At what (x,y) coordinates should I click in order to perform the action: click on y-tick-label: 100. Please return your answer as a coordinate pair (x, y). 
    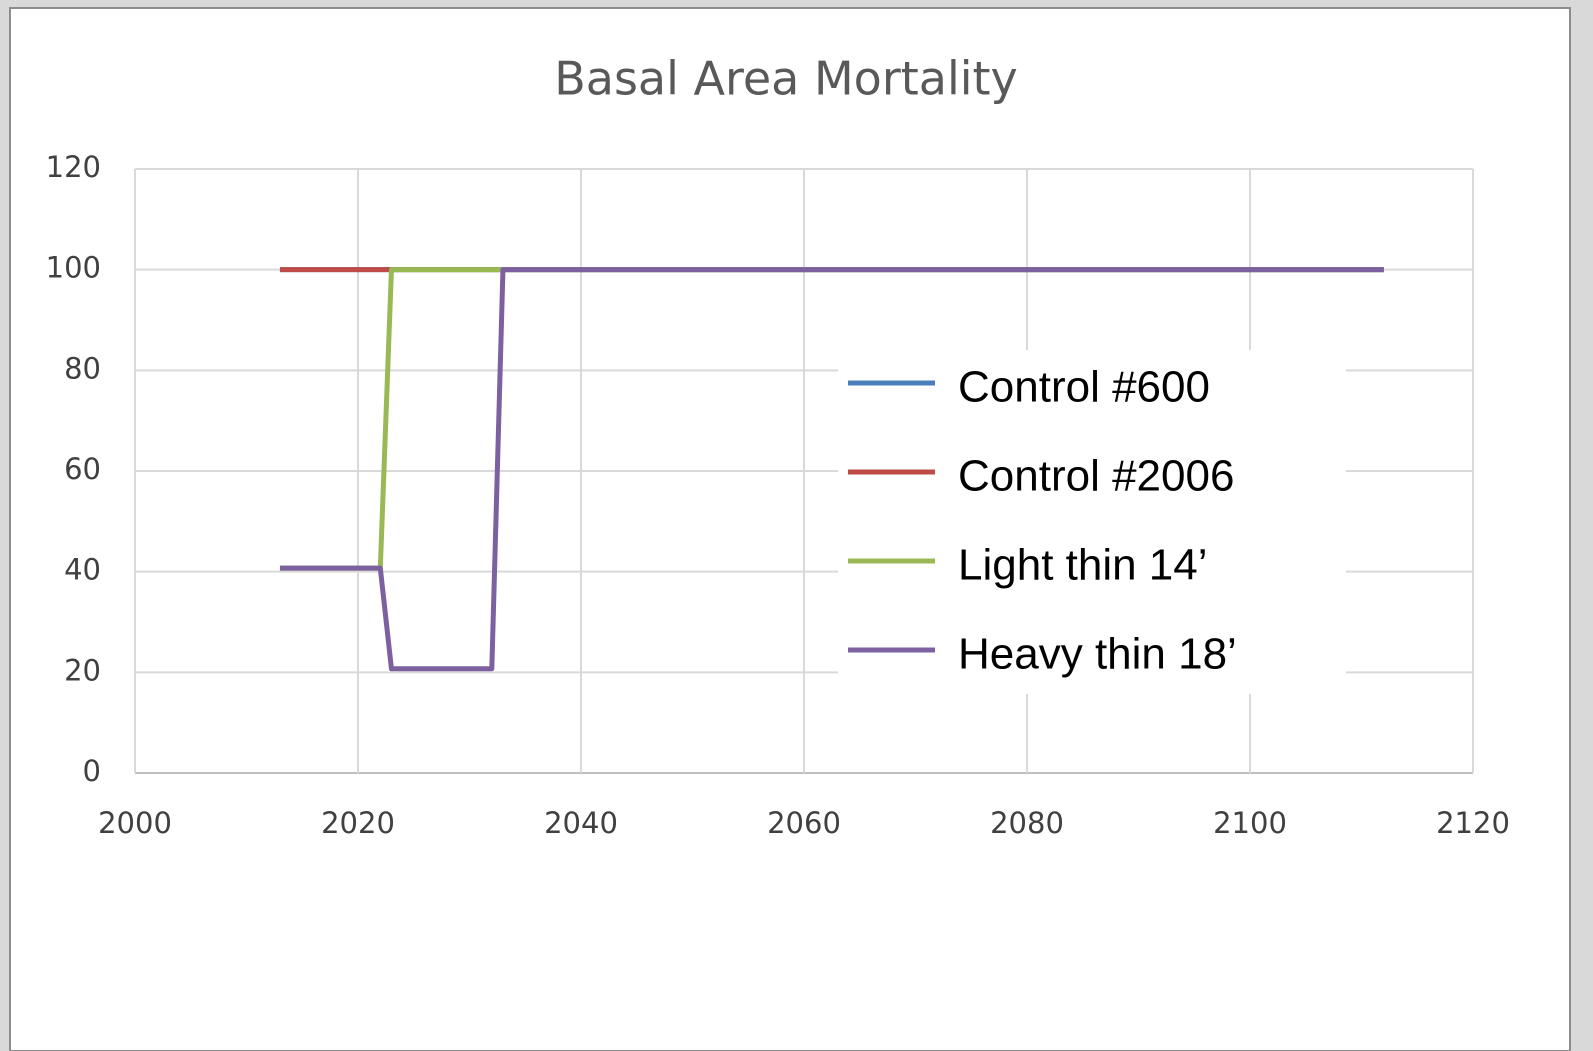
    Looking at the image, I should click on (73, 268).